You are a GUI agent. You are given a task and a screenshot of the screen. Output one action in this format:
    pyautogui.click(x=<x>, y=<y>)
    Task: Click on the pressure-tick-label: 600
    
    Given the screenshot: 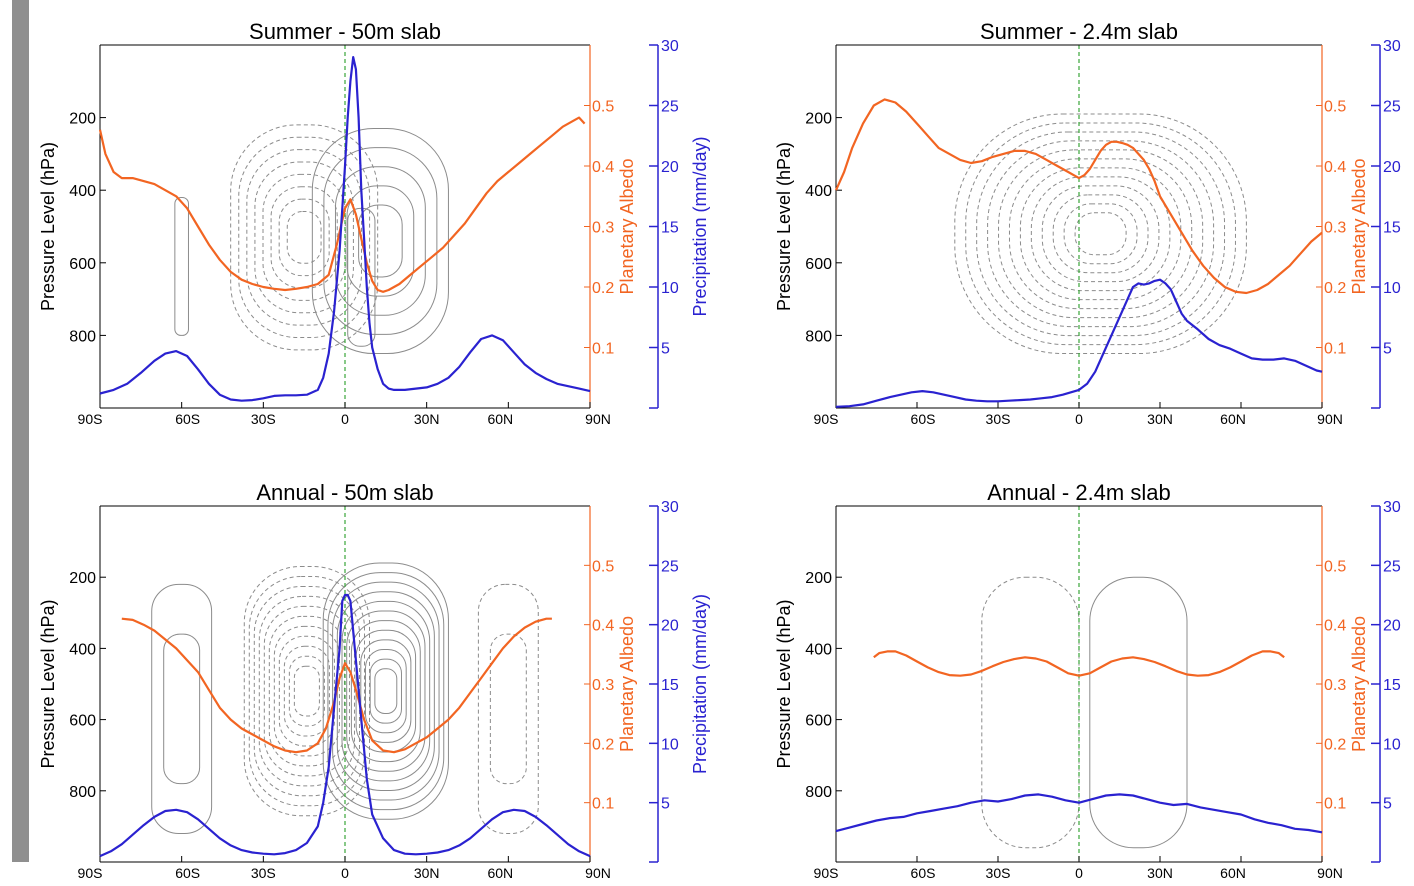 What is the action you would take?
    pyautogui.click(x=818, y=721)
    